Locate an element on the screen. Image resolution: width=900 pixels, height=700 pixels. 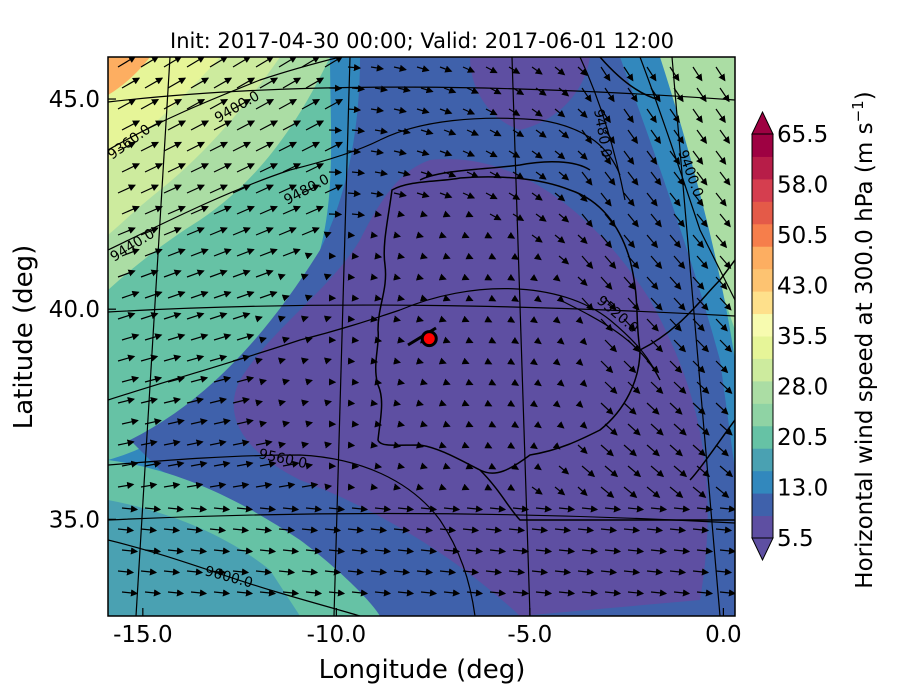
colorbar-ticks: 5.5 13.0 20.5 28.0 35.5 43.0 50.5 58.0 65.5 is located at coordinates (802, 337).